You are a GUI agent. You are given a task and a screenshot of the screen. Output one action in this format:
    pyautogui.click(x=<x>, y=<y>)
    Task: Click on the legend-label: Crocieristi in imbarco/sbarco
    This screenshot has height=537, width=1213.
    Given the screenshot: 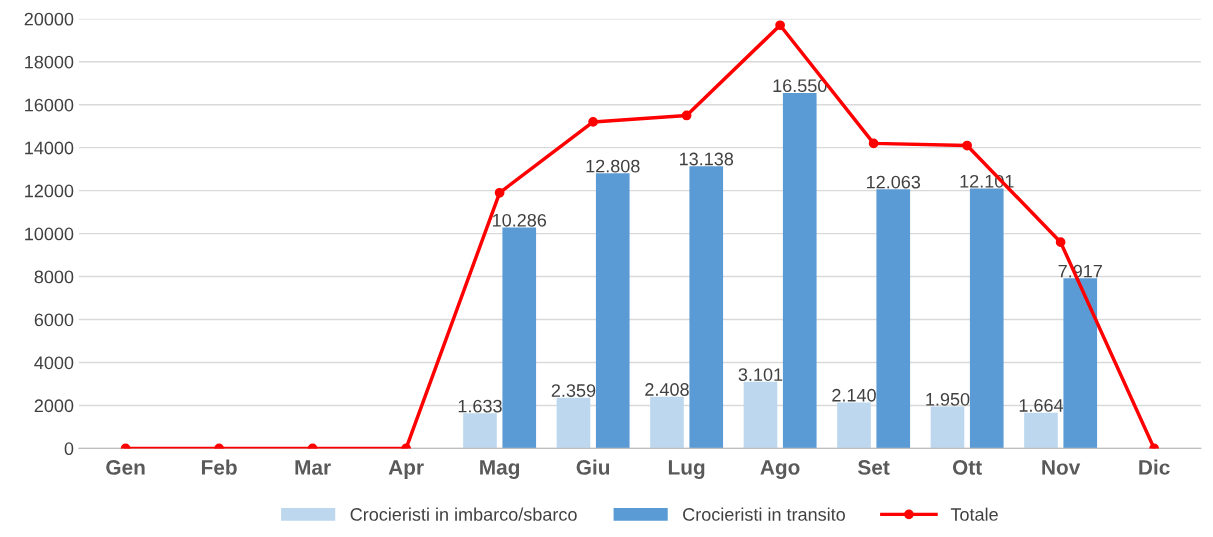 What is the action you would take?
    pyautogui.click(x=463, y=514)
    